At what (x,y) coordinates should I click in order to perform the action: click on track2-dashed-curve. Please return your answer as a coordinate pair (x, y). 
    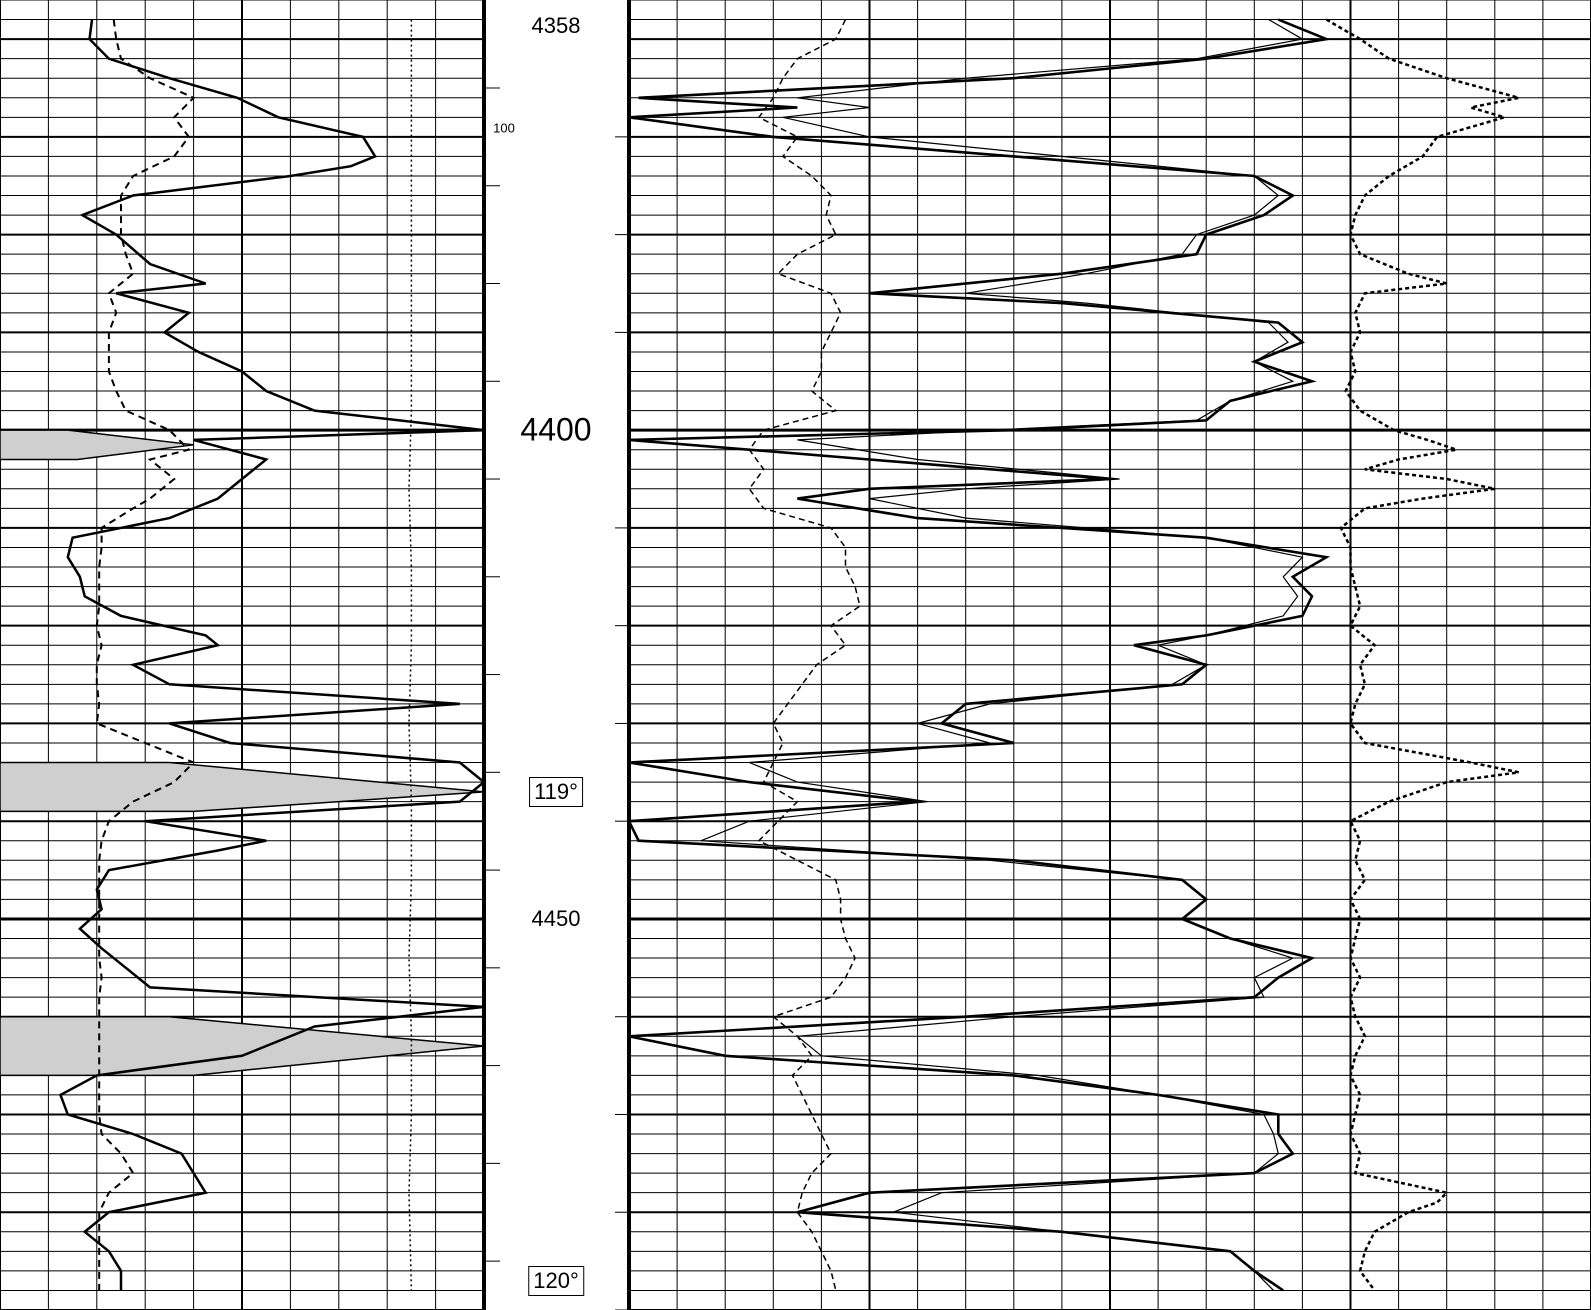
    Looking at the image, I should click on (804, 655).